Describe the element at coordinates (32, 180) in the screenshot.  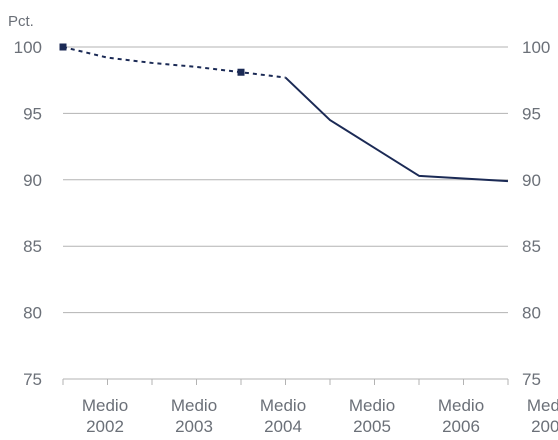
I see `y-tick-left-90: 90` at that location.